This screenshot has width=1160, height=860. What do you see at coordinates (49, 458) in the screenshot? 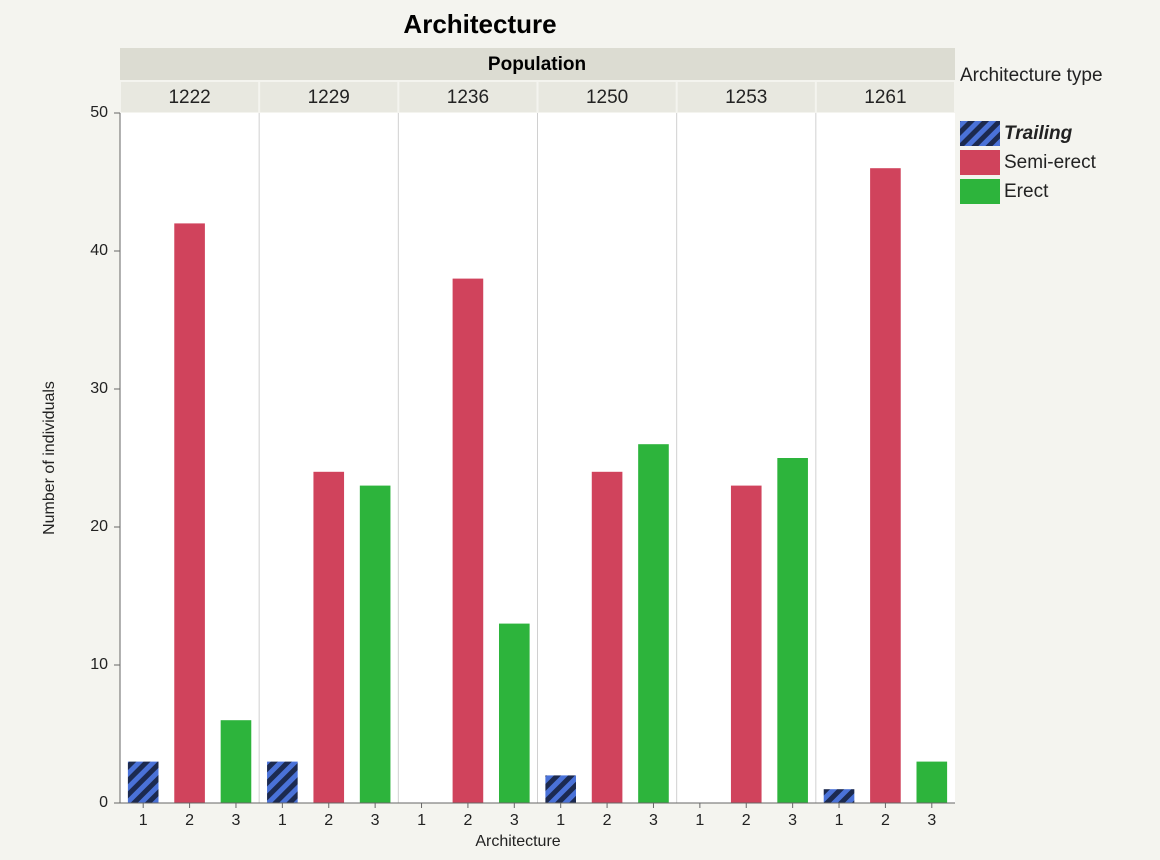
I see `y-axis-label: Number of individuals` at bounding box center [49, 458].